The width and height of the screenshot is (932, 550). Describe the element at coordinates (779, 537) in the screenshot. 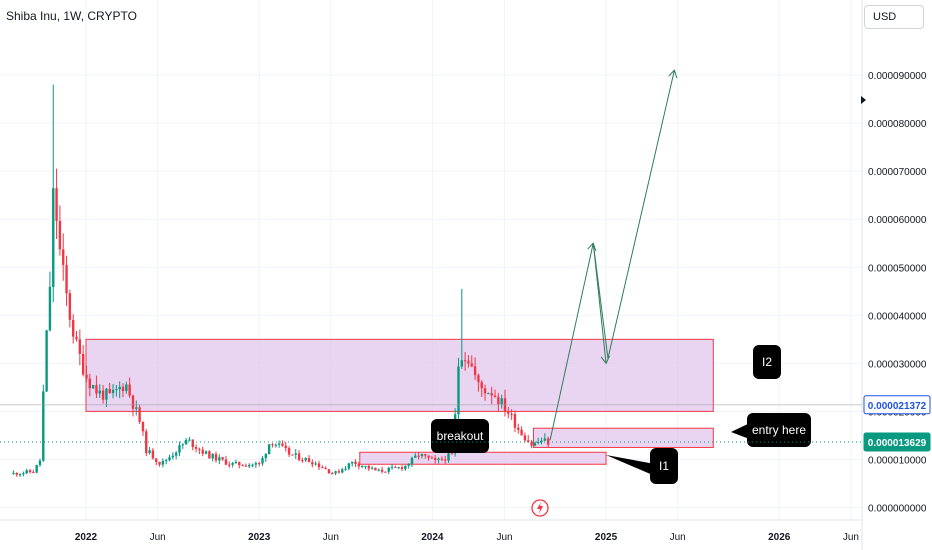

I see `time-tick-label: 2026` at that location.